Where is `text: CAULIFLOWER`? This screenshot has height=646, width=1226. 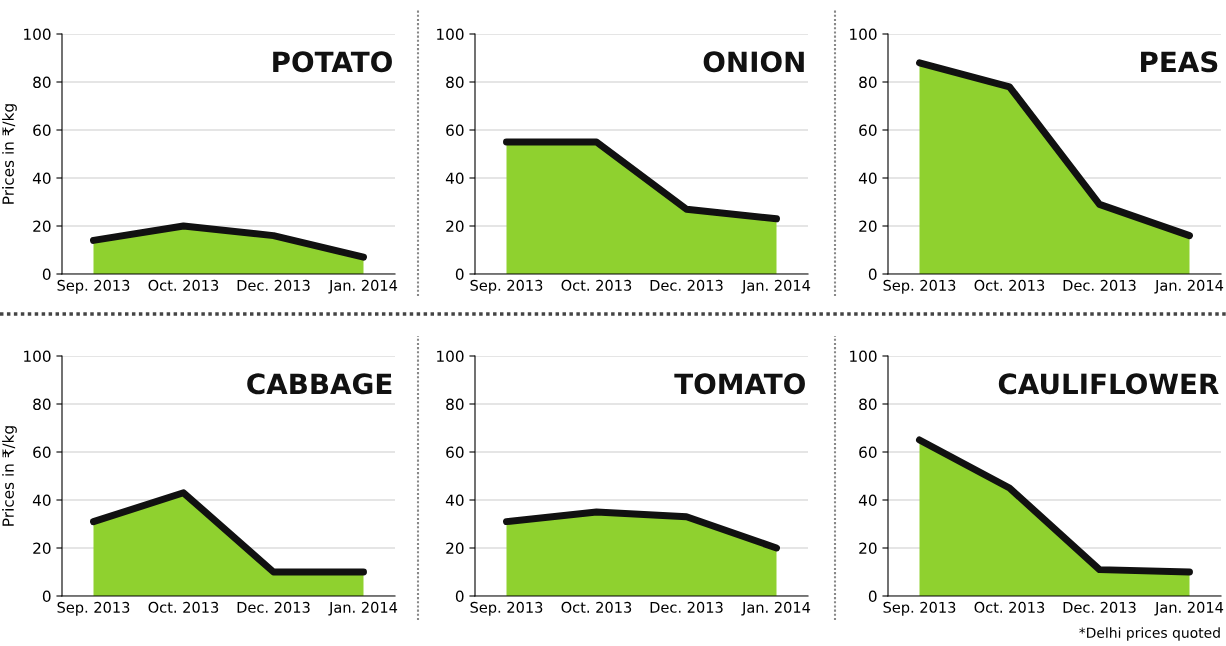 text: CAULIFLOWER is located at coordinates (1108, 384).